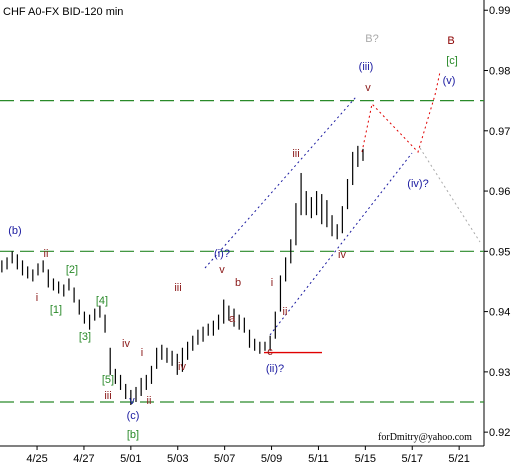 Image resolution: width=511 pixels, height=465 pixels. Describe the element at coordinates (499, 11) in the screenshot. I see `y-tick-label: 0.99` at that location.